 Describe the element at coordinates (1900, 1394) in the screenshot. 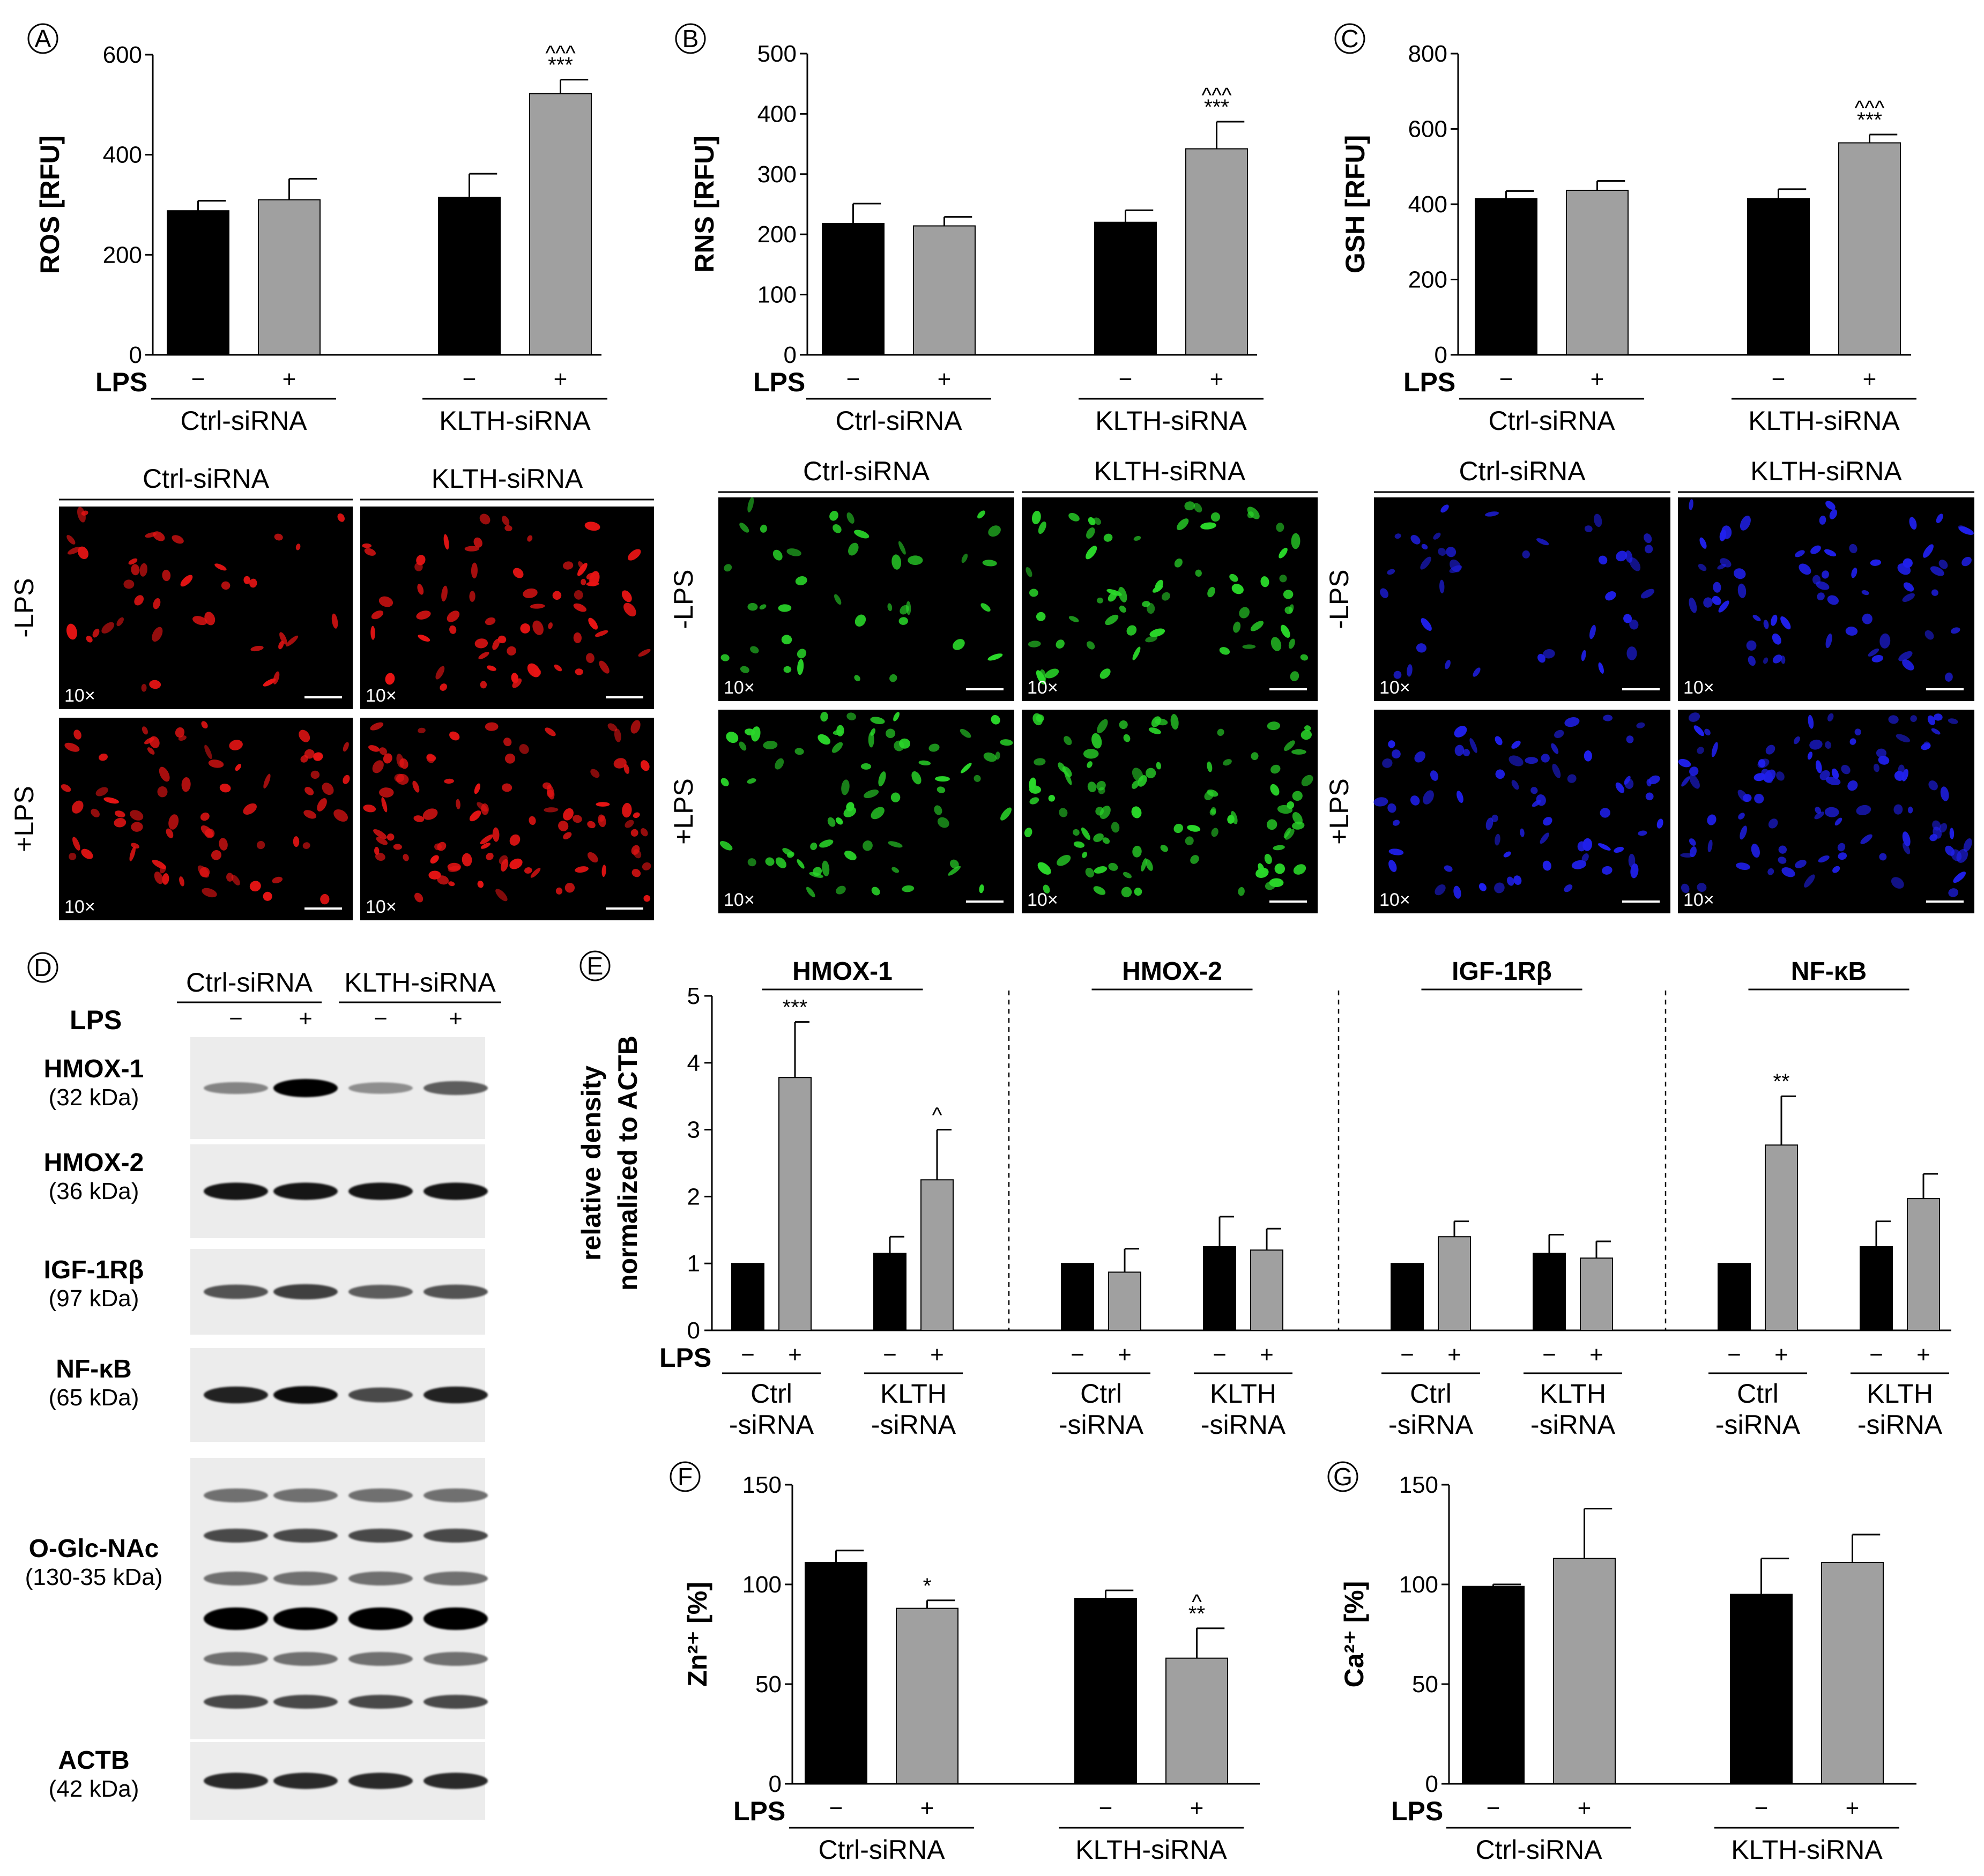

I see `group-label-line1: KLTH` at that location.